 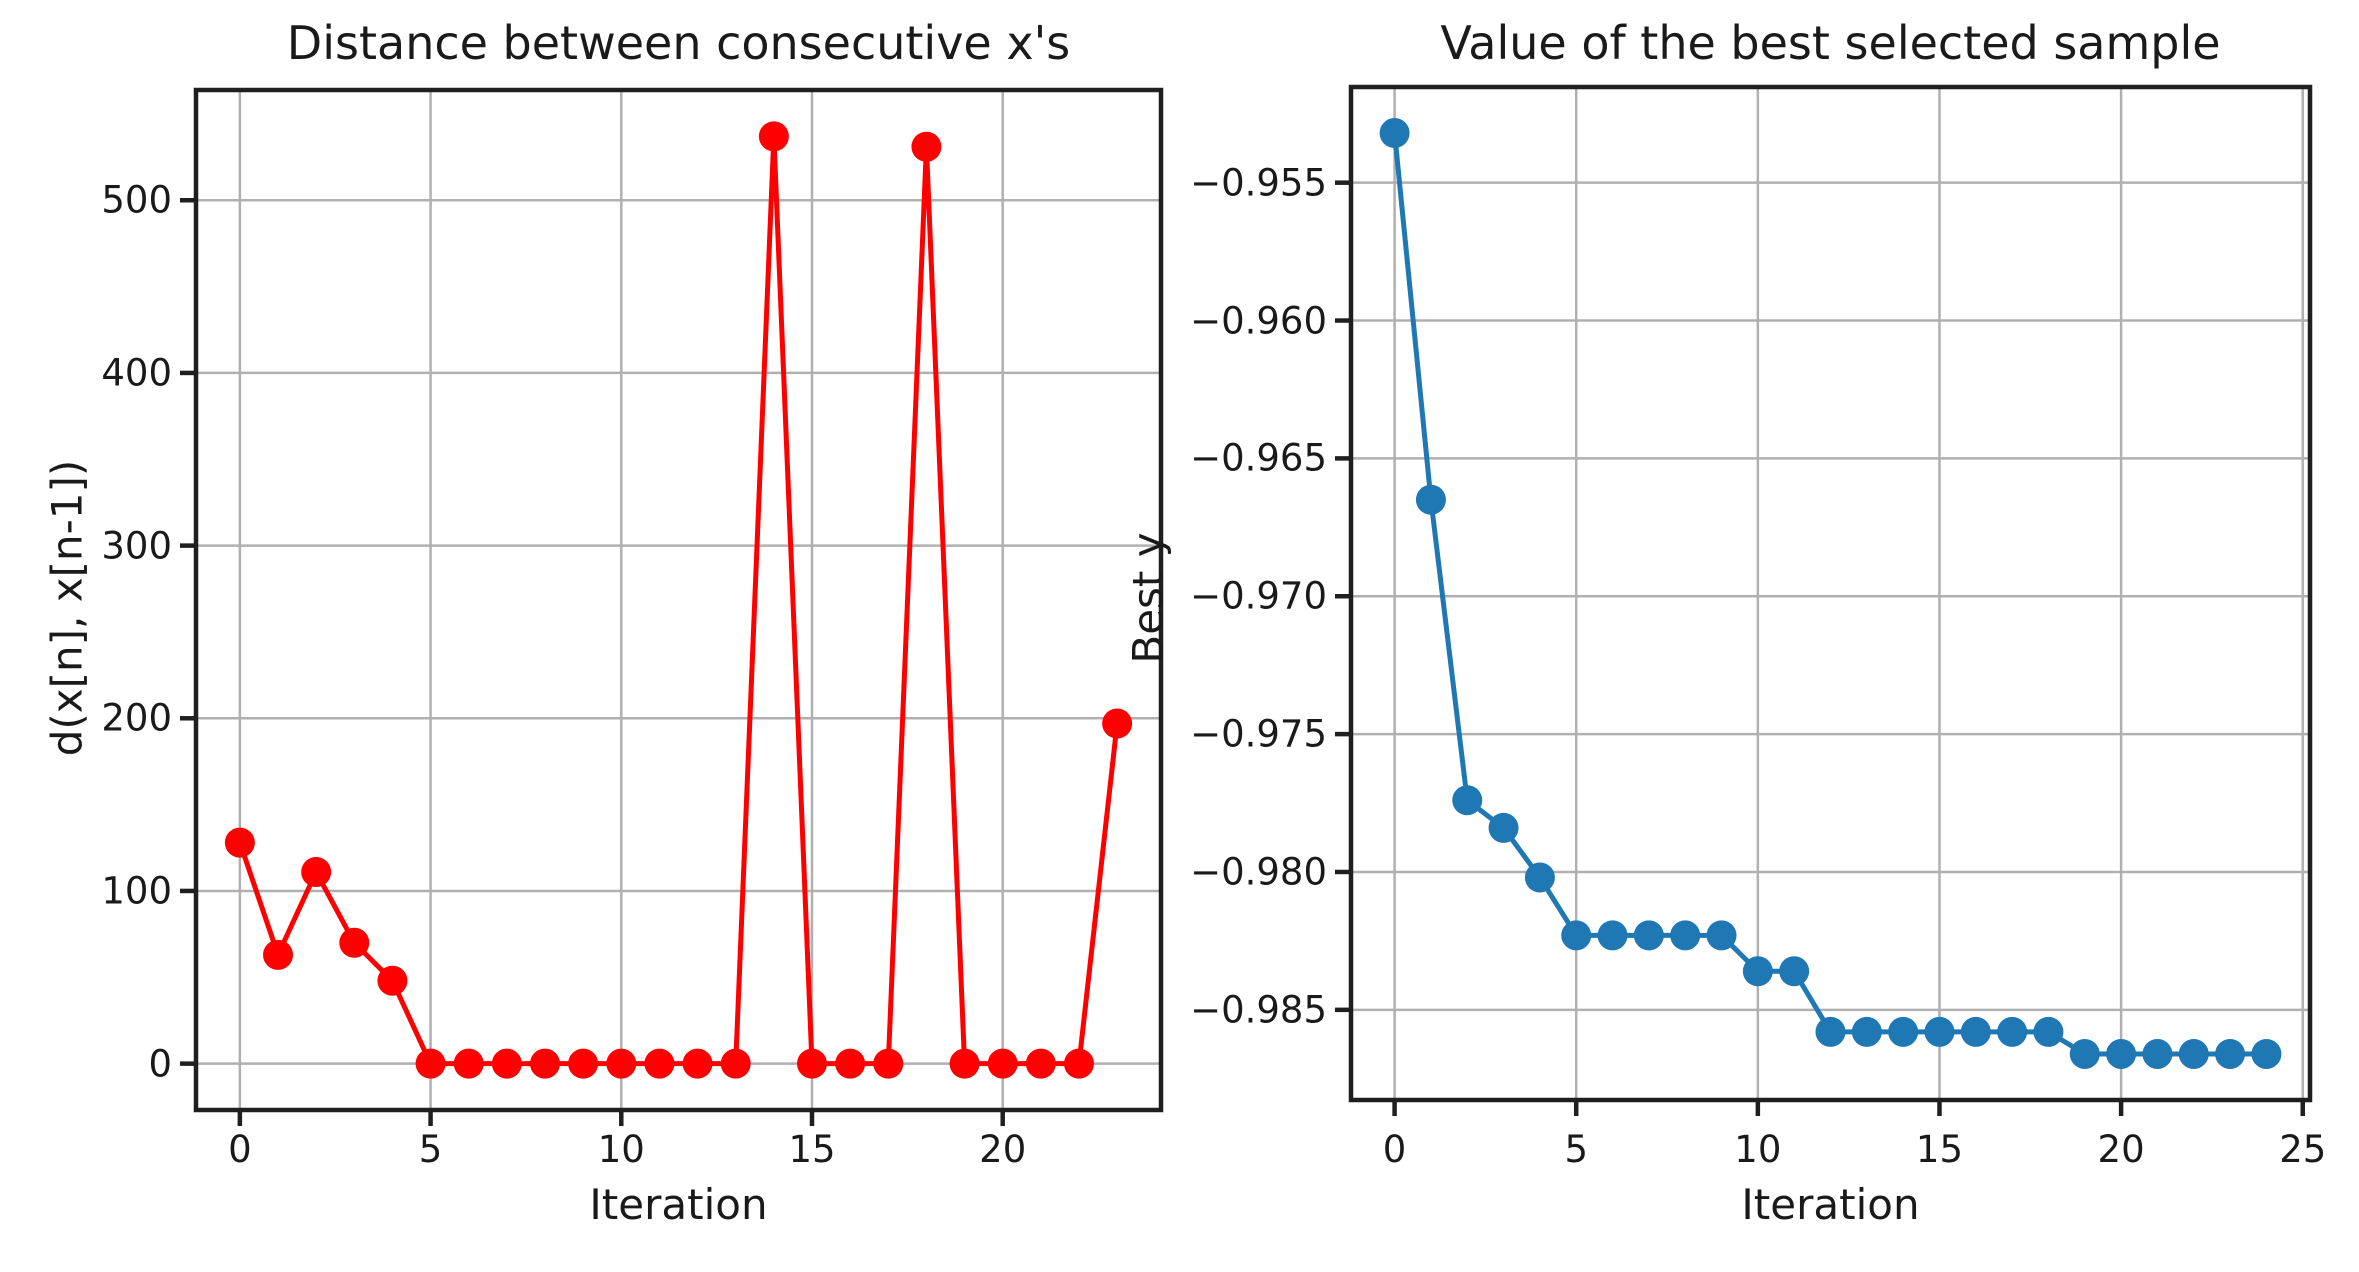 I want to click on distance-chart-x-tick-label: 15, so click(x=812, y=1149).